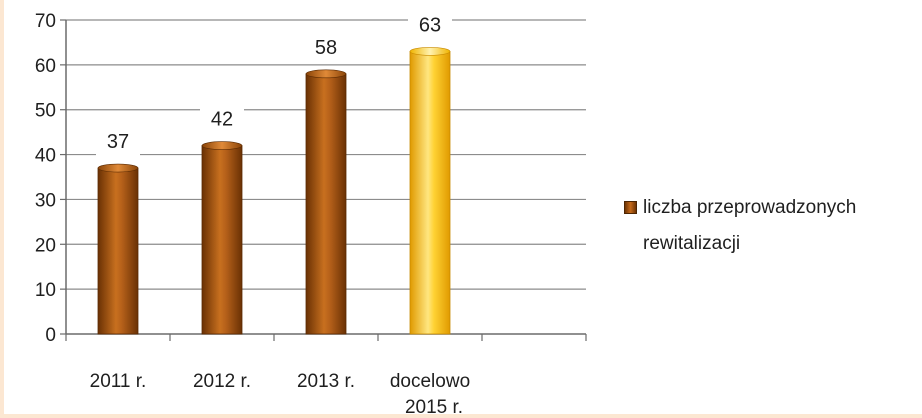 Image resolution: width=922 pixels, height=418 pixels. I want to click on x-tick-label: docelowo 2015 r., so click(430, 394).